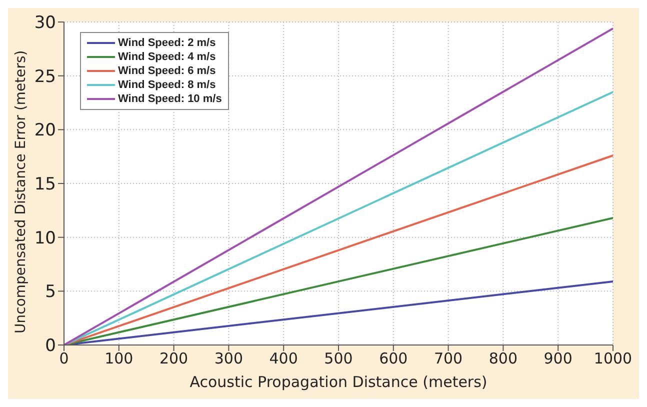  What do you see at coordinates (64, 359) in the screenshot?
I see `x-tick-label: 0` at bounding box center [64, 359].